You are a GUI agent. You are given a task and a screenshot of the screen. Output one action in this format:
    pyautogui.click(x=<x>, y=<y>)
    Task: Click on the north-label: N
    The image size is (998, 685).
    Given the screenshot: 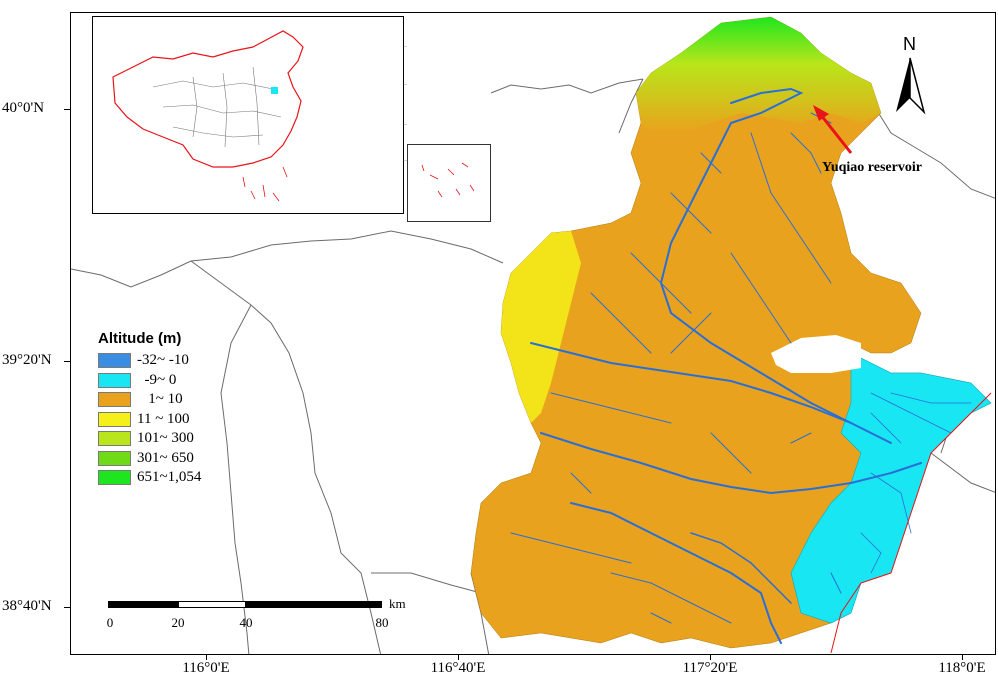 What is the action you would take?
    pyautogui.click(x=909, y=44)
    